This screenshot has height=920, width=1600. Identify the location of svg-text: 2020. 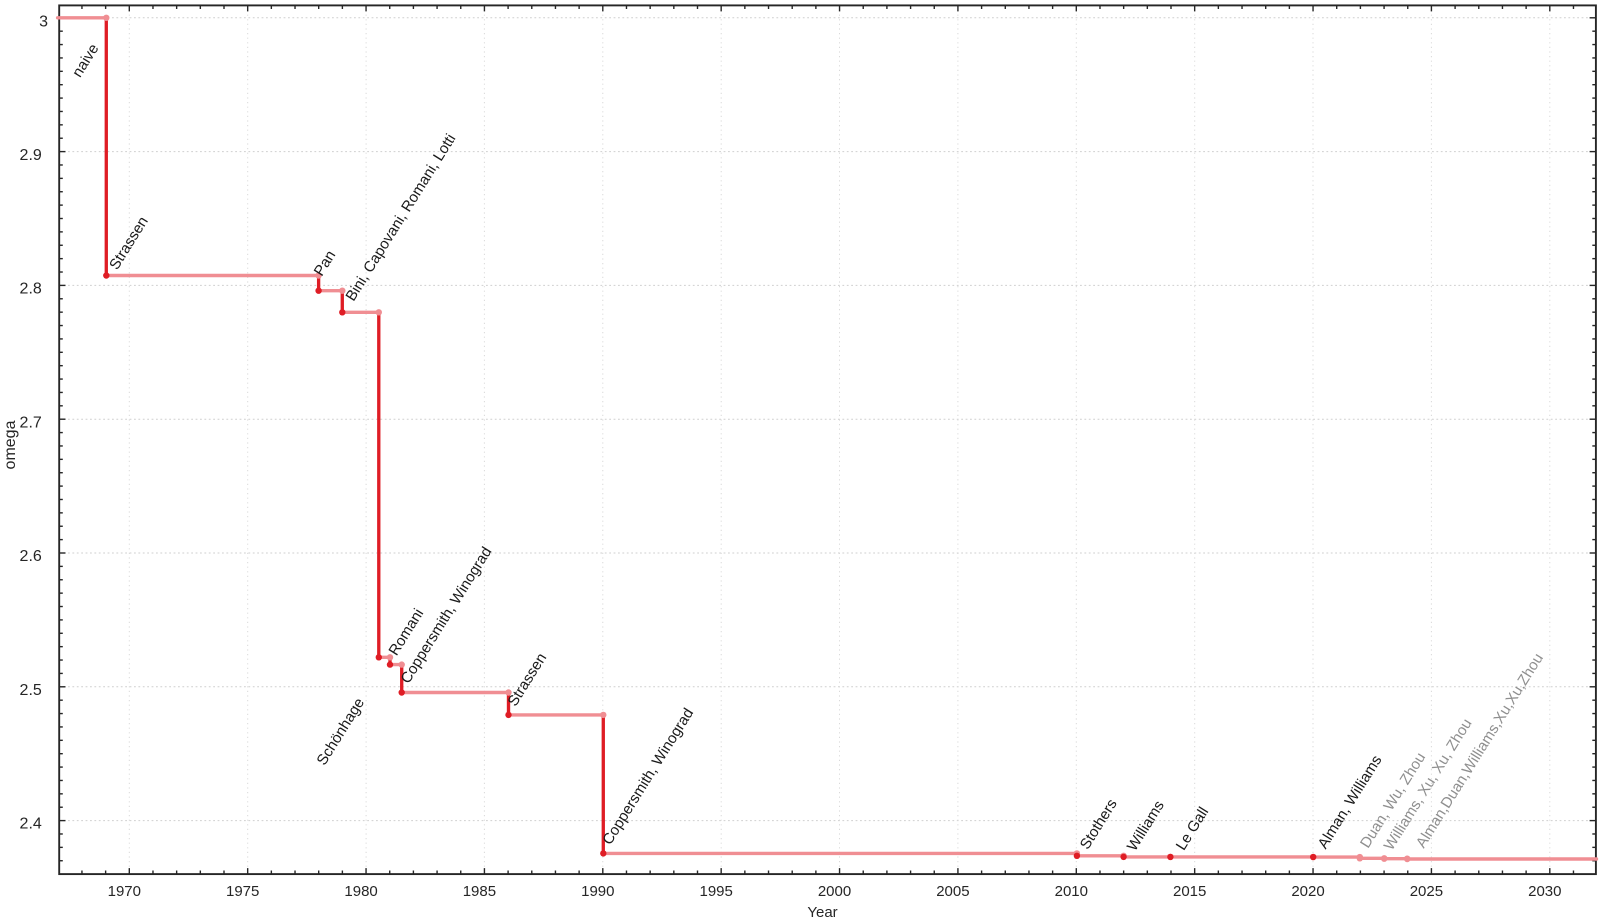
(1307, 891).